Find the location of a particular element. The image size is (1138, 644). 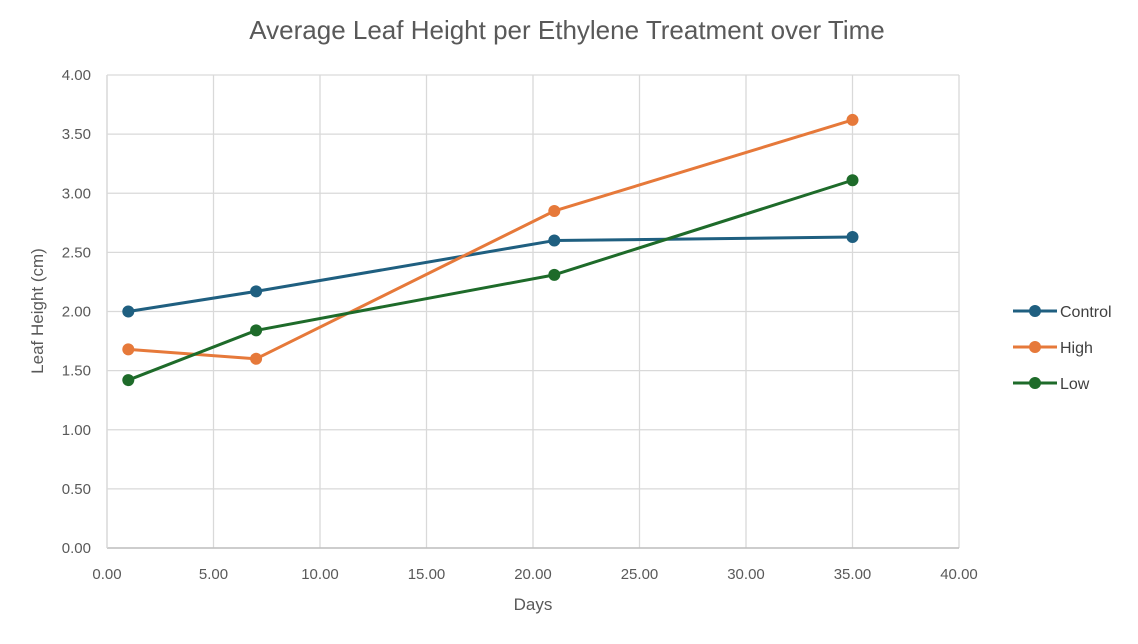

x-tick-label: 35.00 is located at coordinates (853, 574).